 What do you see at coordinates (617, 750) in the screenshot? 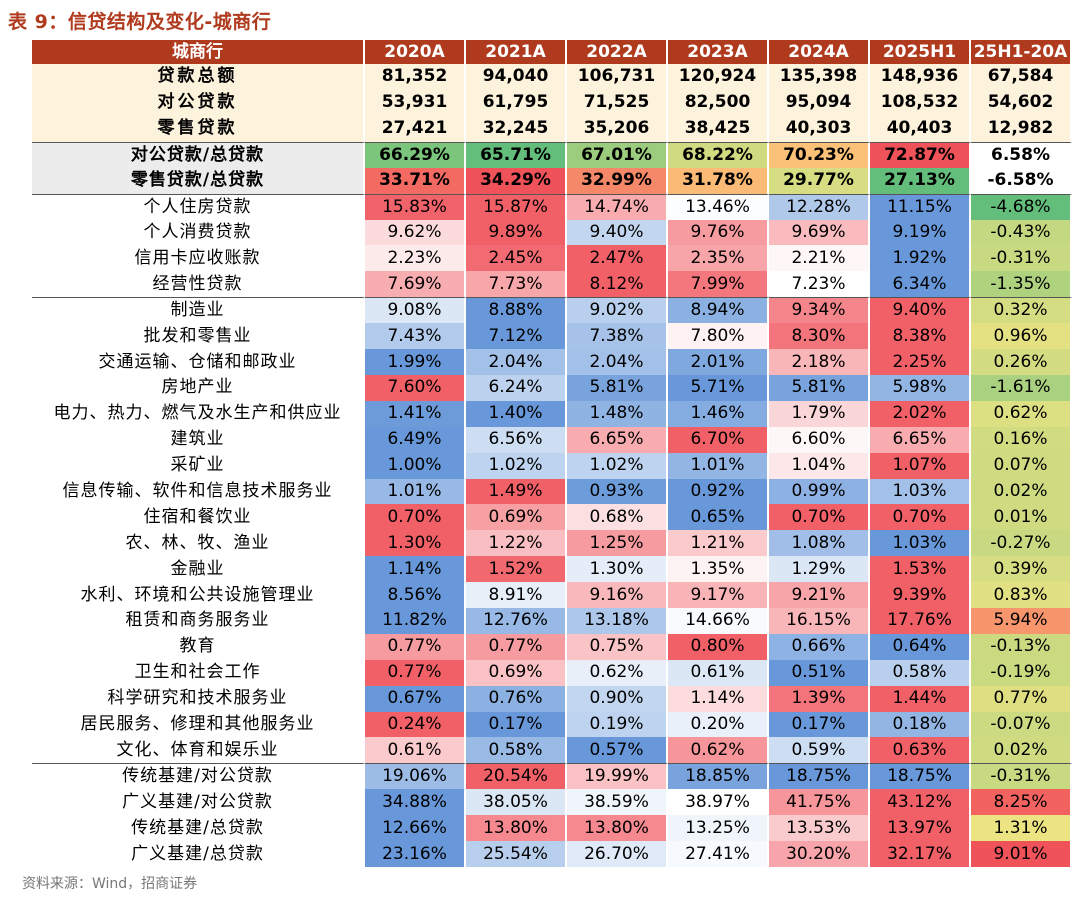
I see `value-cell: 0.57%` at bounding box center [617, 750].